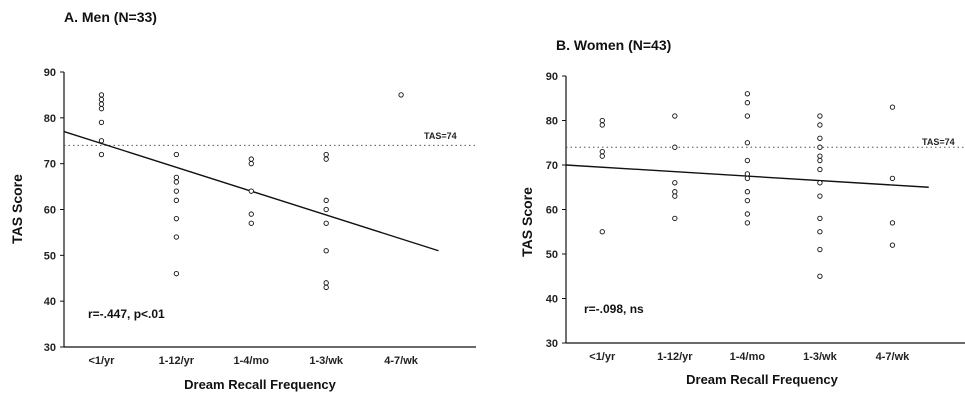  What do you see at coordinates (527, 222) in the screenshot?
I see `panel-women-y-axis-label: TAS Score` at bounding box center [527, 222].